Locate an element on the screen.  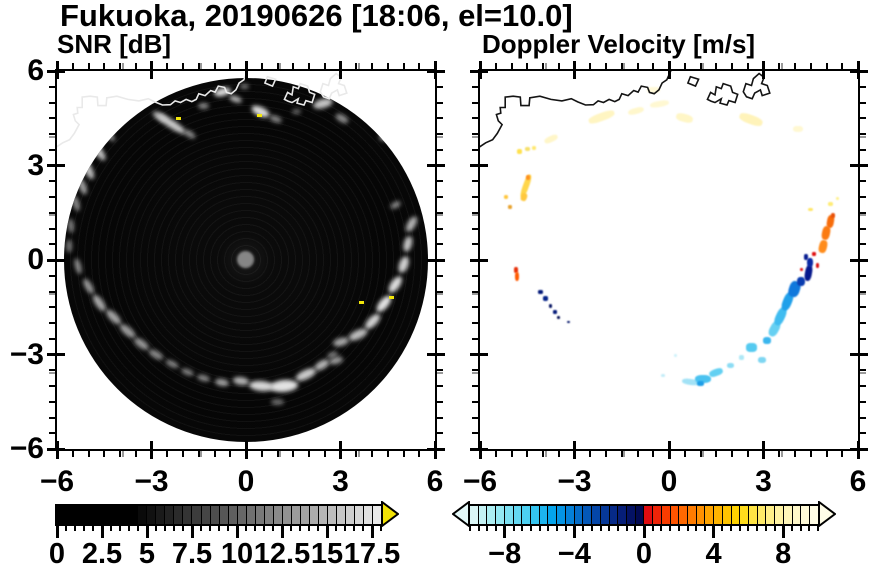
x-tick-label: −6 is located at coordinates (480, 481).